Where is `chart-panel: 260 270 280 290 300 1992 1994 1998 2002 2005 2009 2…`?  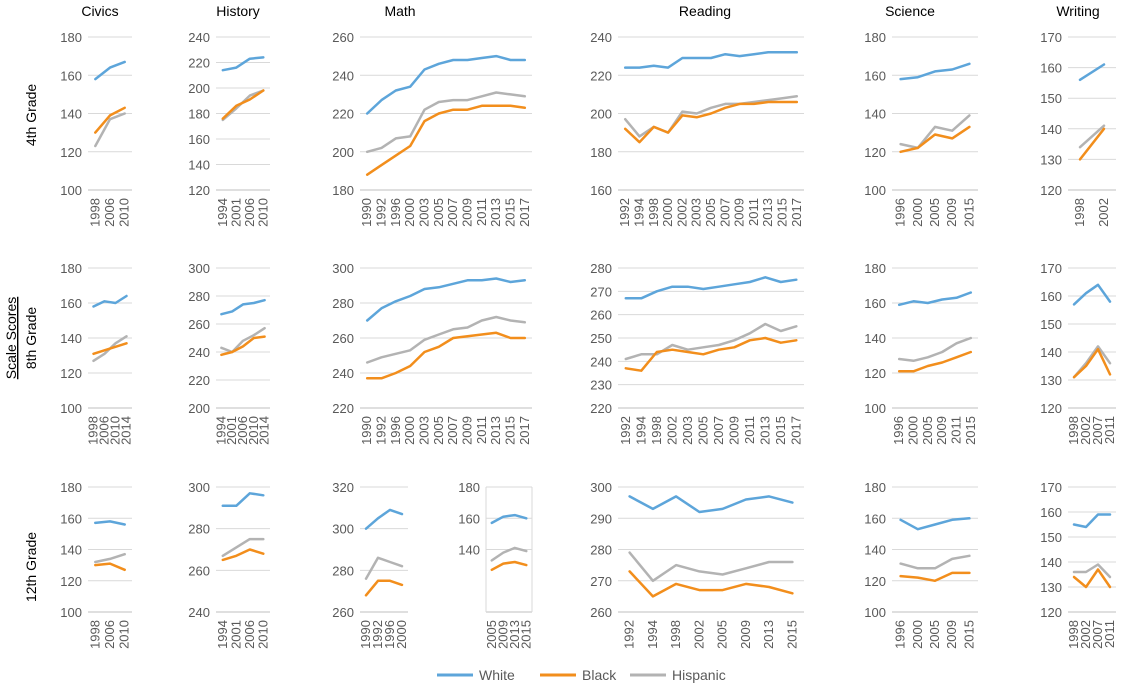
chart-panel: 260 270 280 290 300 1992 1994 1998 2002 2005 2009 2… is located at coordinates (697, 564).